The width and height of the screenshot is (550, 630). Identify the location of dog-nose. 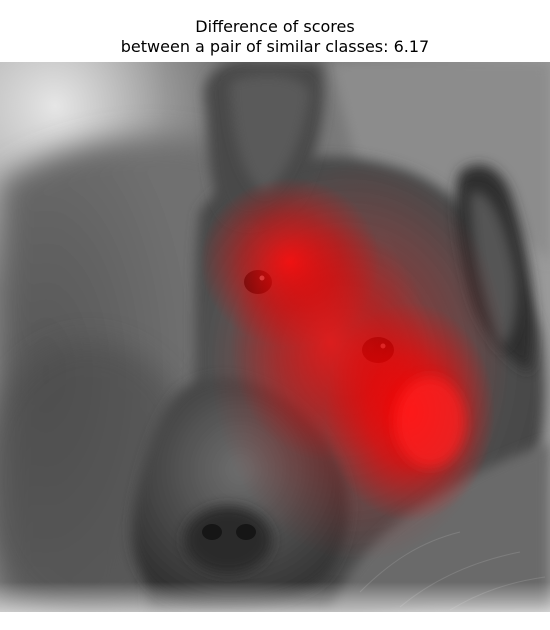
(228, 540).